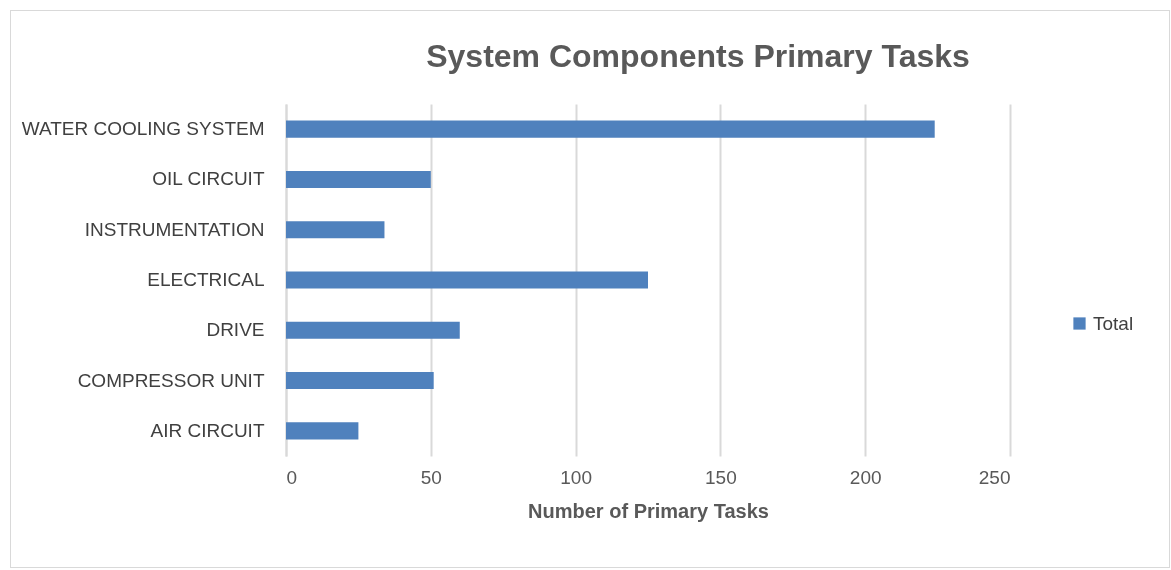  Describe the element at coordinates (648, 510) in the screenshot. I see `x-axis-title: Number of Primary Tasks` at that location.